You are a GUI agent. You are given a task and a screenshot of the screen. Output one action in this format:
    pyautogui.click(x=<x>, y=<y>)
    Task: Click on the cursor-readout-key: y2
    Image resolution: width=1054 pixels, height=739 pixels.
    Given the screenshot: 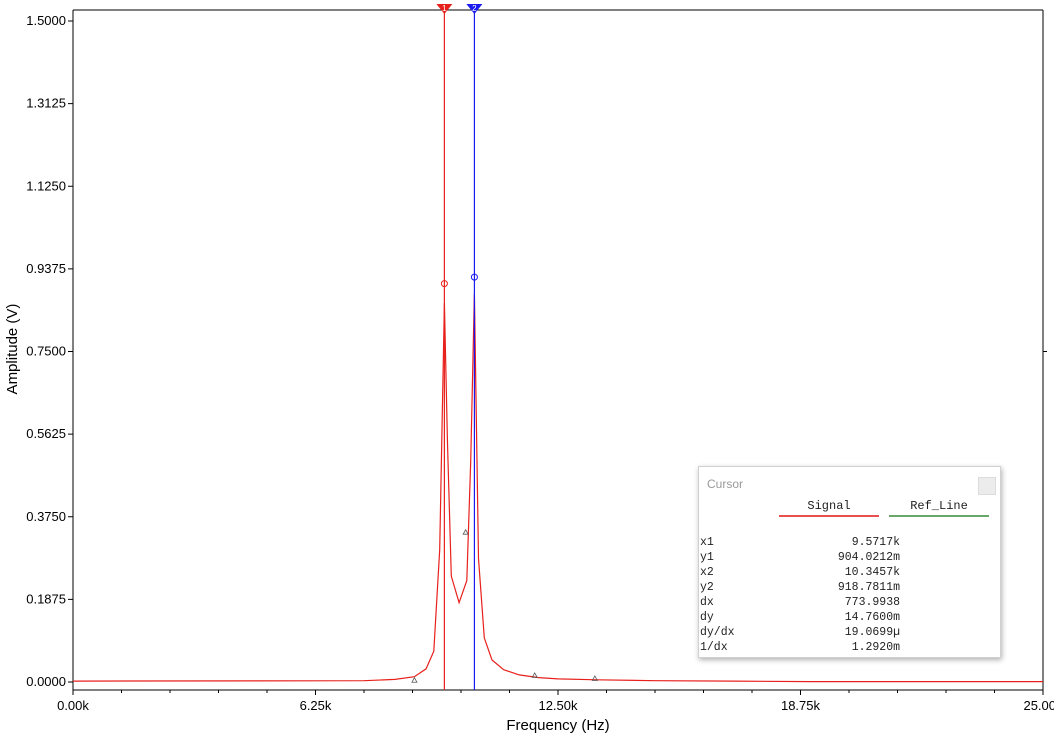 What is the action you would take?
    pyautogui.click(x=707, y=587)
    